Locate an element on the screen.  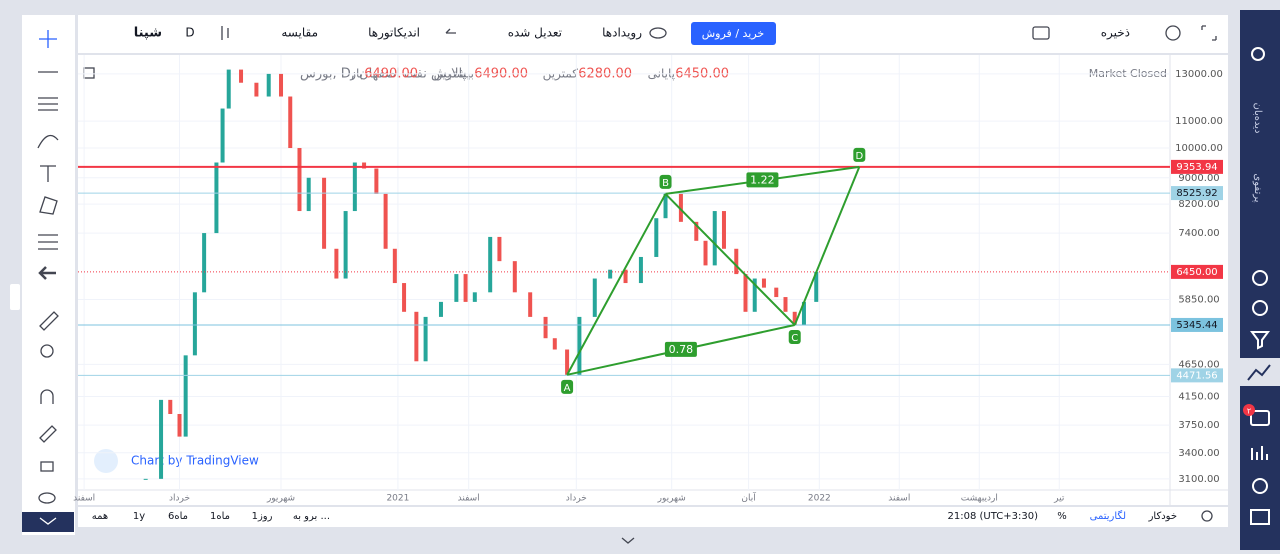
symbol: شپنا is located at coordinates (148, 33).